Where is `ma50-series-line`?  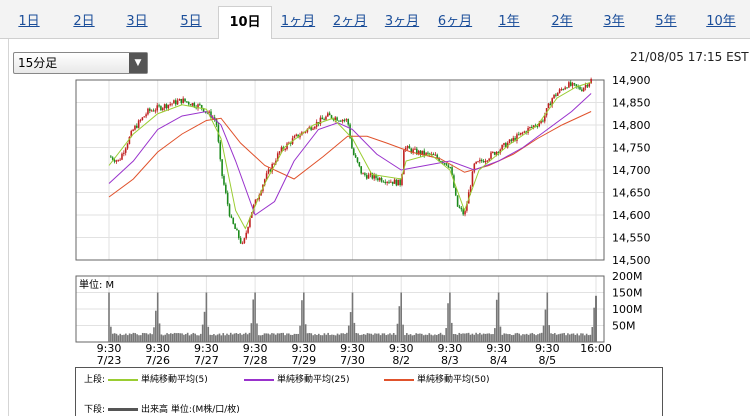
ma50-series-line is located at coordinates (350, 154).